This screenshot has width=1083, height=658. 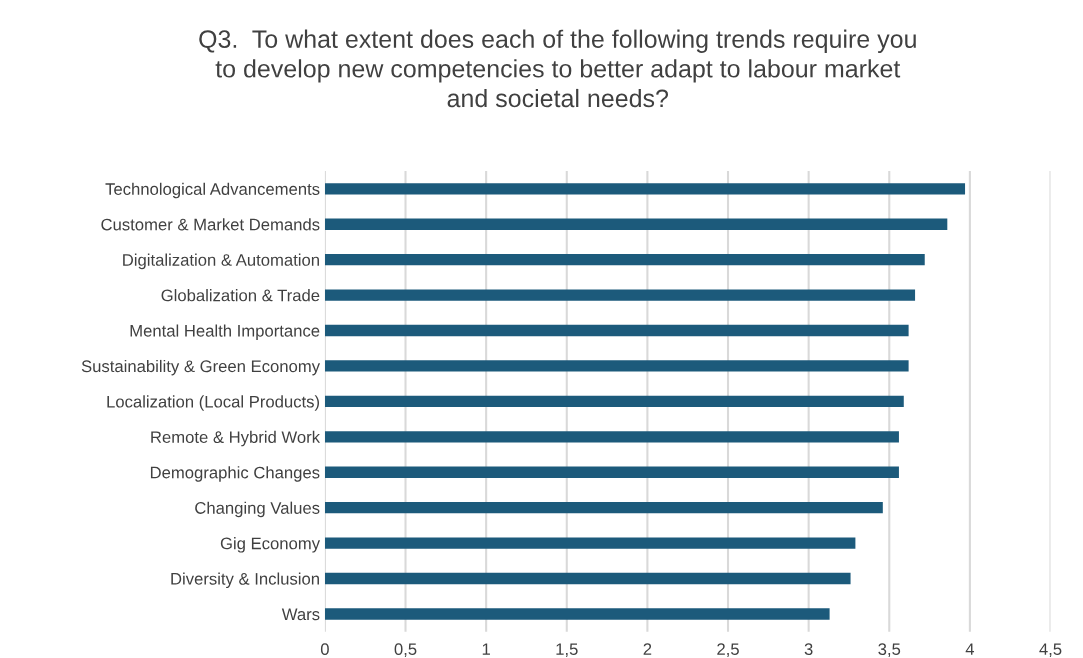 I want to click on x-tick-label: 3, so click(x=808, y=649).